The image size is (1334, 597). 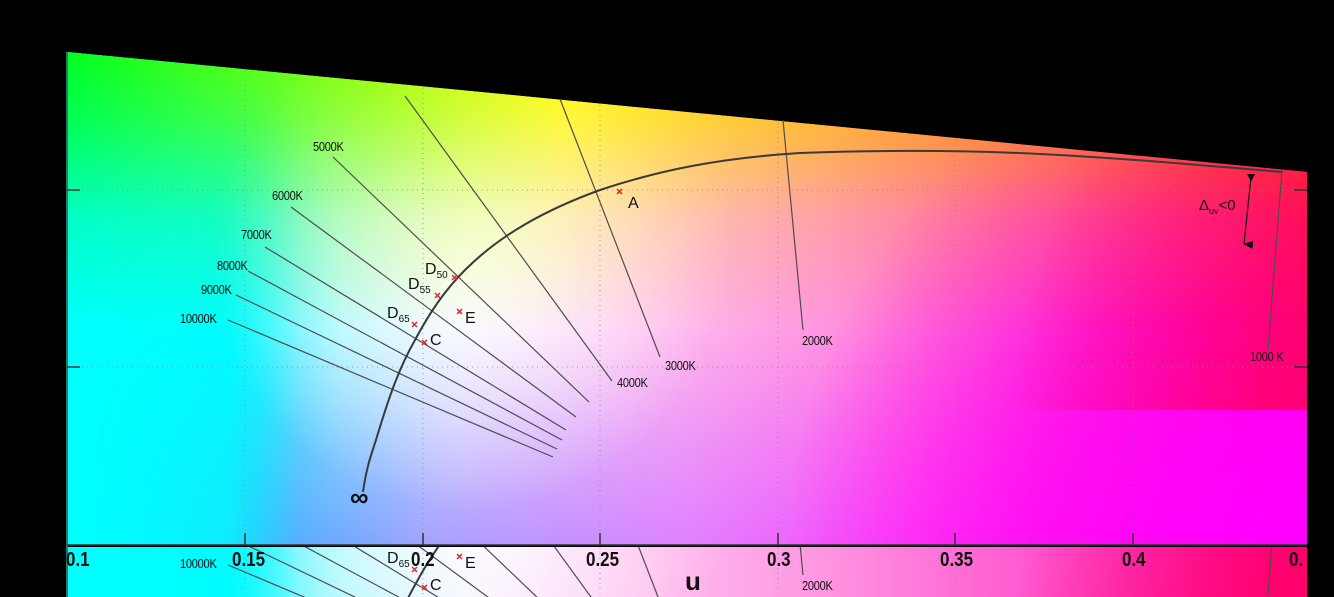 What do you see at coordinates (198, 318) in the screenshot?
I see `isotherm-label-10000k: 10000K` at bounding box center [198, 318].